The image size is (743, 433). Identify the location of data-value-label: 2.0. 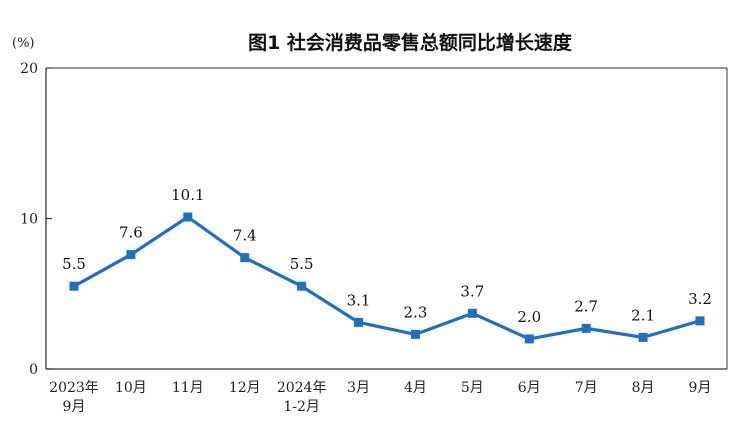
(529, 317).